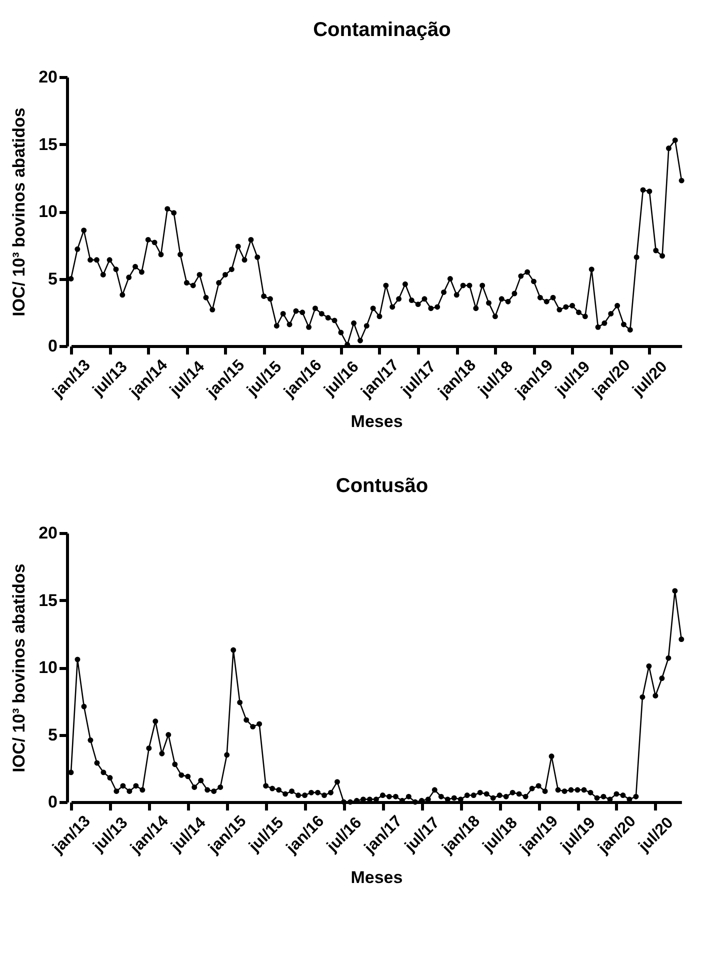  What do you see at coordinates (382, 30) in the screenshot?
I see `chart-title: Contaminação` at bounding box center [382, 30].